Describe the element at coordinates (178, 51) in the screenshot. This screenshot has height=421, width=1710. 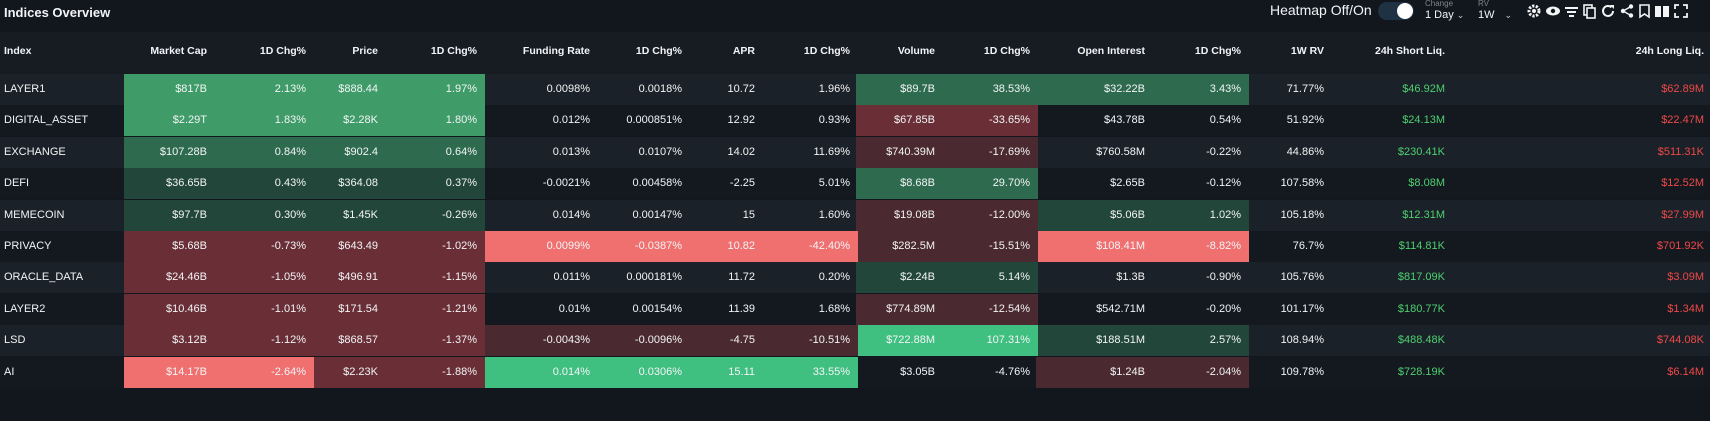
I see `column-header-market-cap: Market Cap` at that location.